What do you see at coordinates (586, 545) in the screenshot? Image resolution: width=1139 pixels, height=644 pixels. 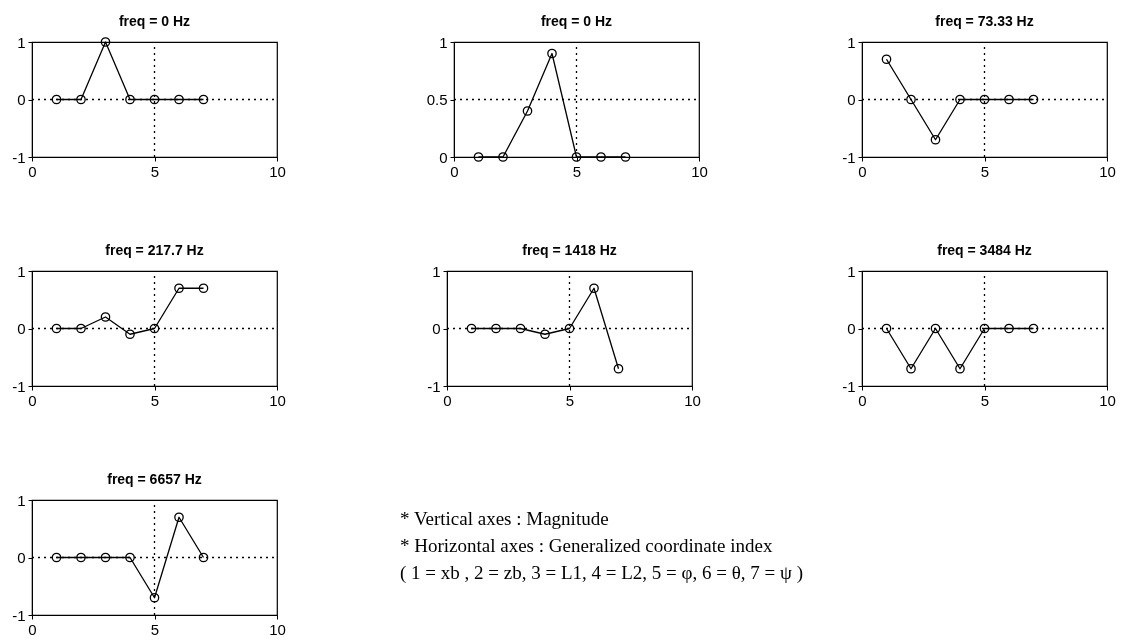 I see `text: * Horizontal axes : Generalized coordinate index` at bounding box center [586, 545].